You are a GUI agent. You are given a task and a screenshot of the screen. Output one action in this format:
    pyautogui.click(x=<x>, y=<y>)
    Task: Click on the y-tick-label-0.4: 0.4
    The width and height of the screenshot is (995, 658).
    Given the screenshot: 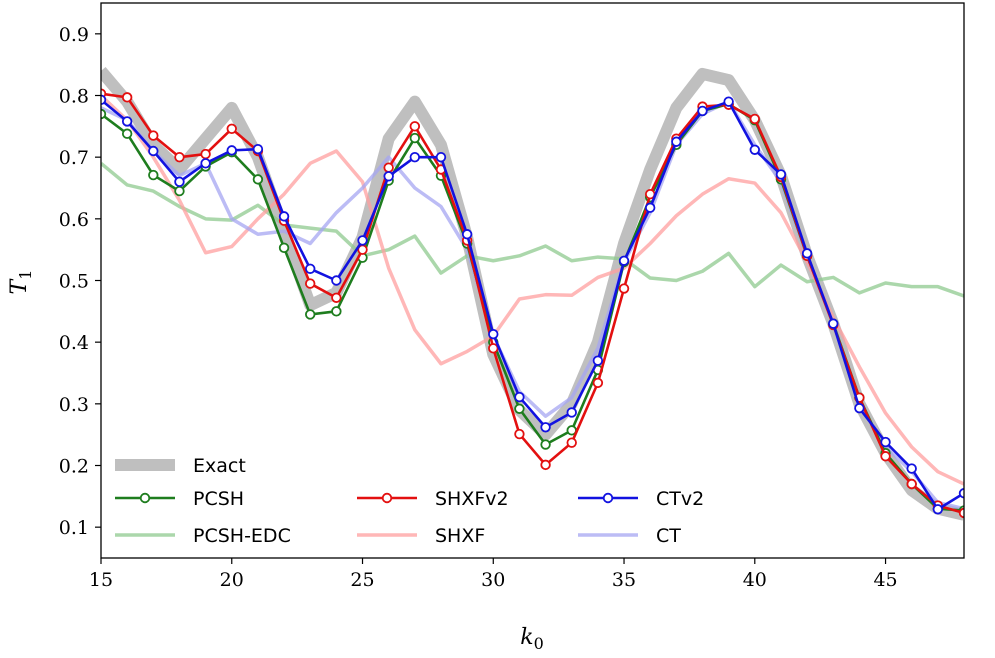 What is the action you would take?
    pyautogui.click(x=74, y=343)
    